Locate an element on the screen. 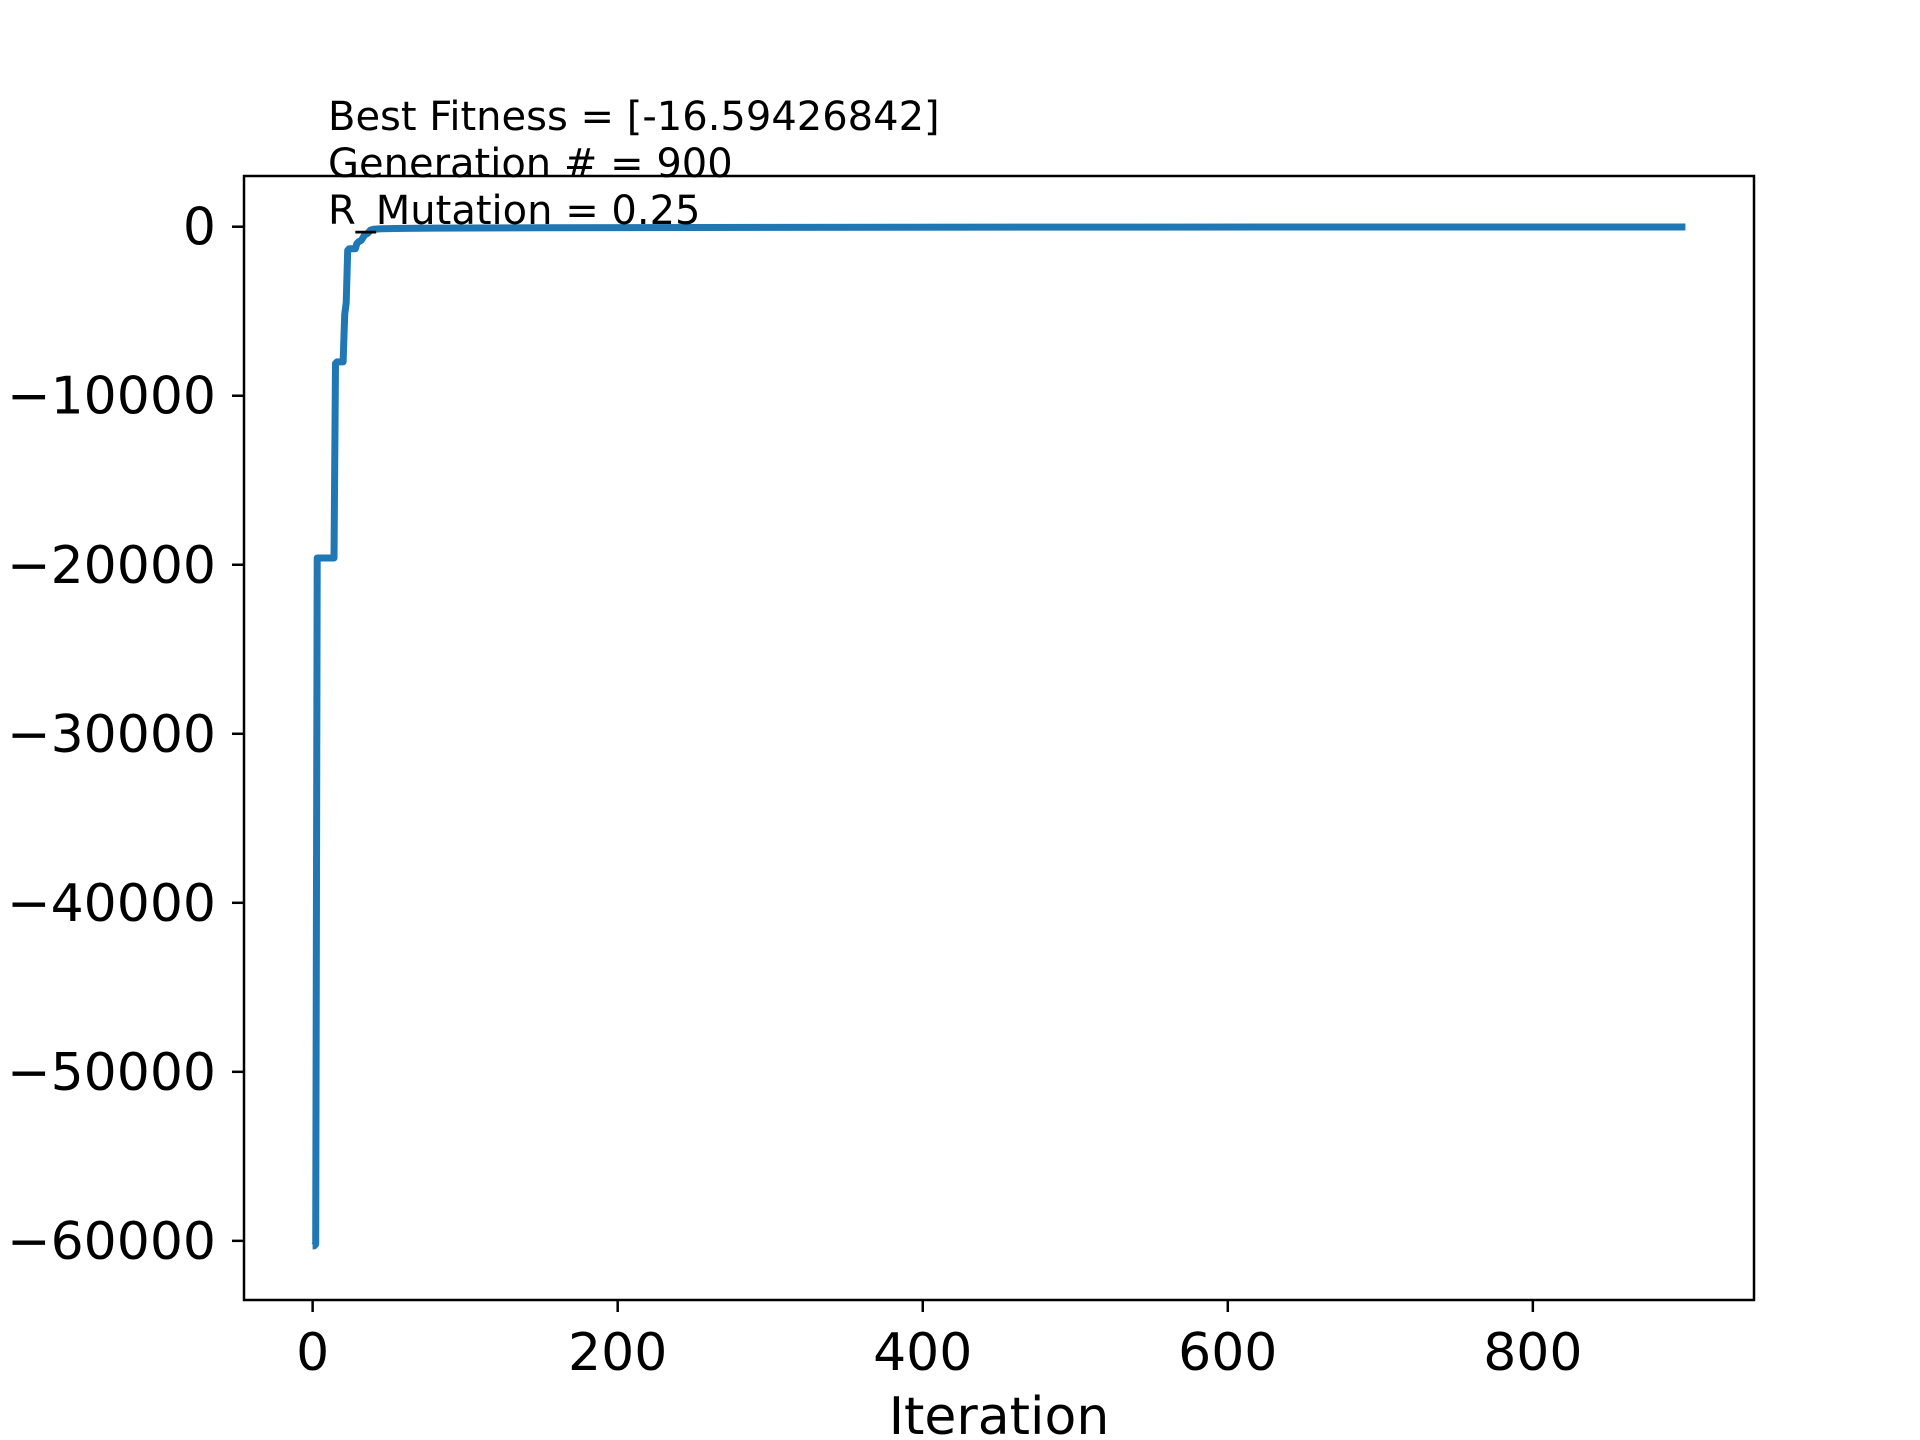 This screenshot has height=1440, width=1920. y-tick-label: −10000 is located at coordinates (111, 397).